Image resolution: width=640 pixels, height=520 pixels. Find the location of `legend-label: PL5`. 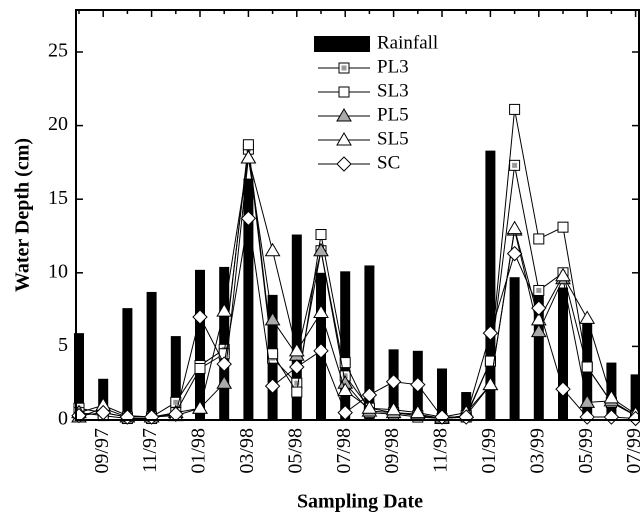

legend-label: PL5 is located at coordinates (393, 114).